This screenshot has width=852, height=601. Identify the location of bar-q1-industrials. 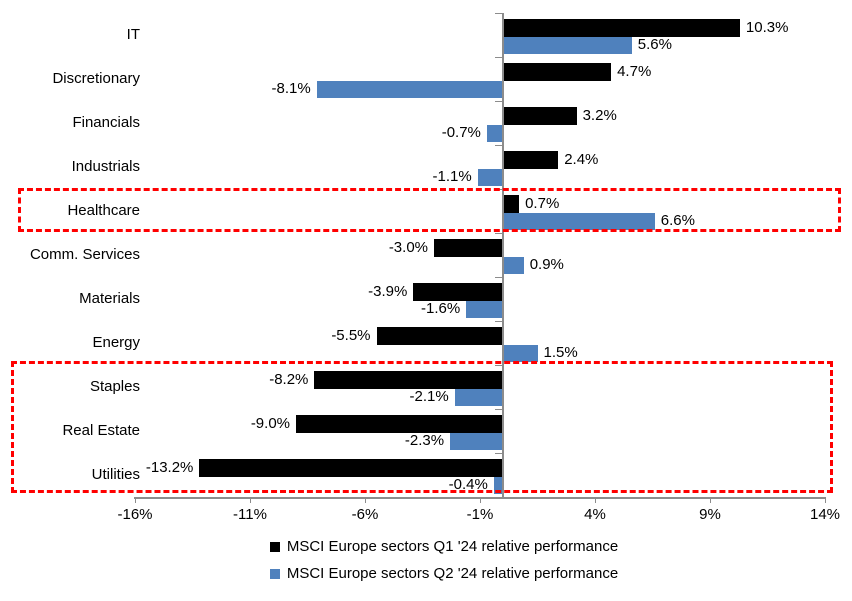
(531, 160).